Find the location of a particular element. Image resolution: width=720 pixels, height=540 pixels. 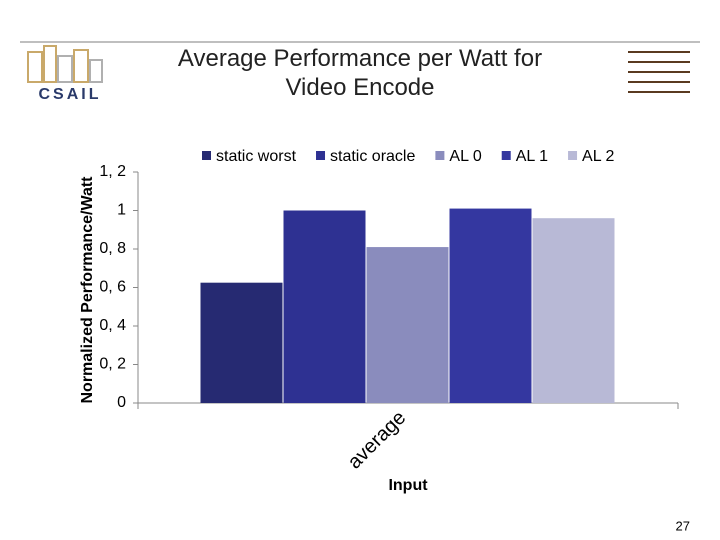

csail-logo: CSAIL is located at coordinates (65, 74).